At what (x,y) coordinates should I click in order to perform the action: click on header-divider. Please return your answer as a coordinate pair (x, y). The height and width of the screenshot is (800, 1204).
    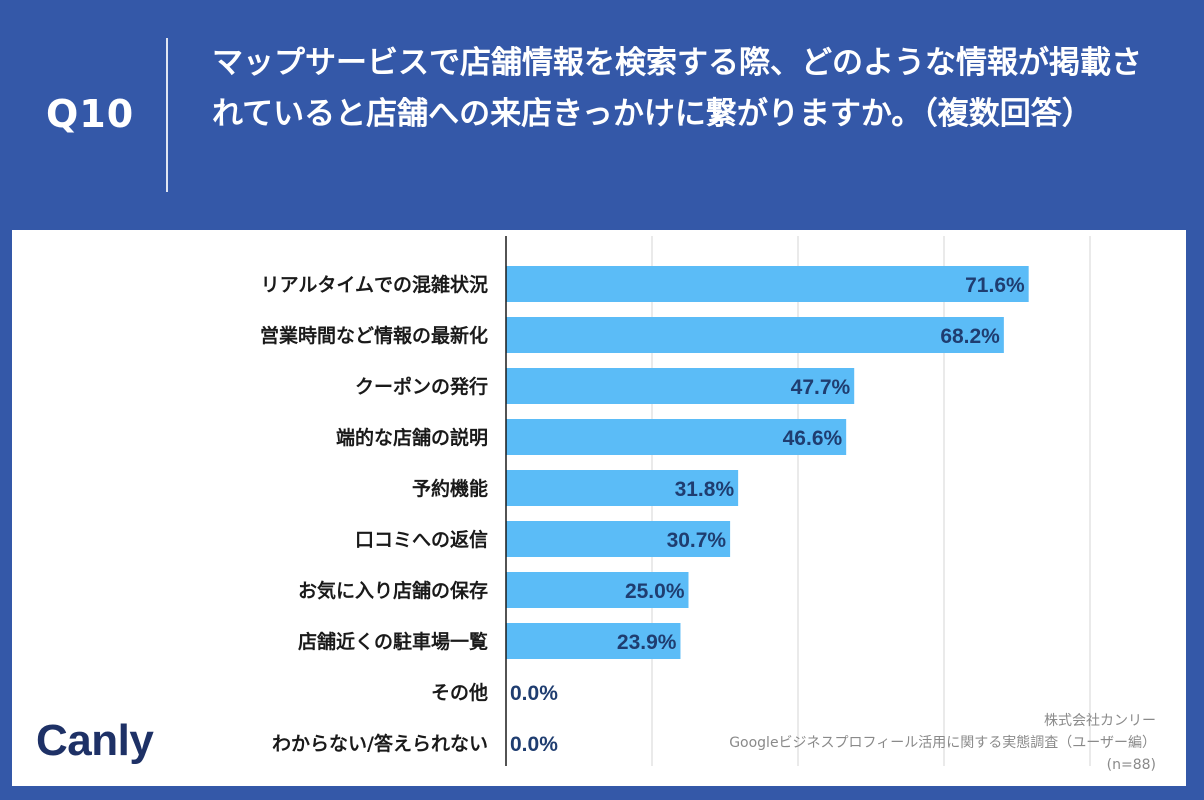
    Looking at the image, I should click on (167, 115).